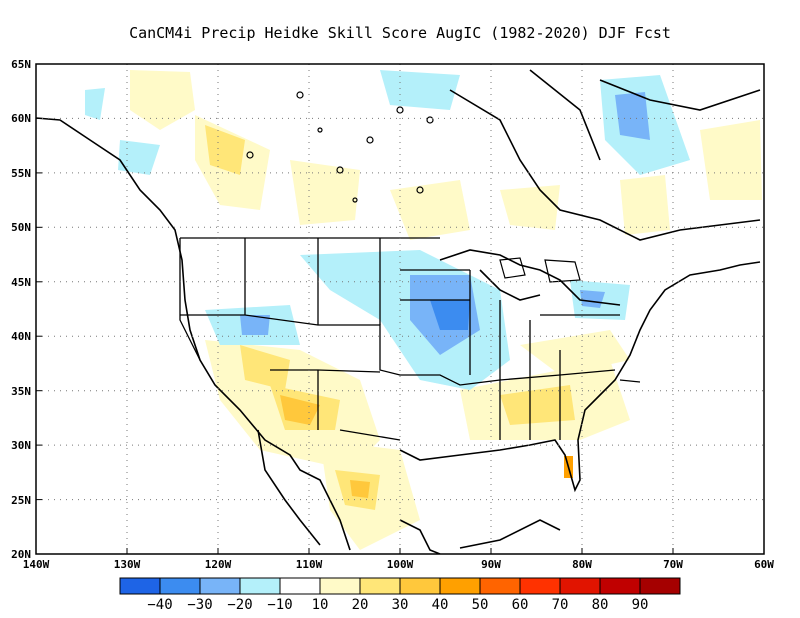 This screenshot has width=800, height=618. Describe the element at coordinates (440, 605) in the screenshot. I see `colorbar-label: 40` at that location.